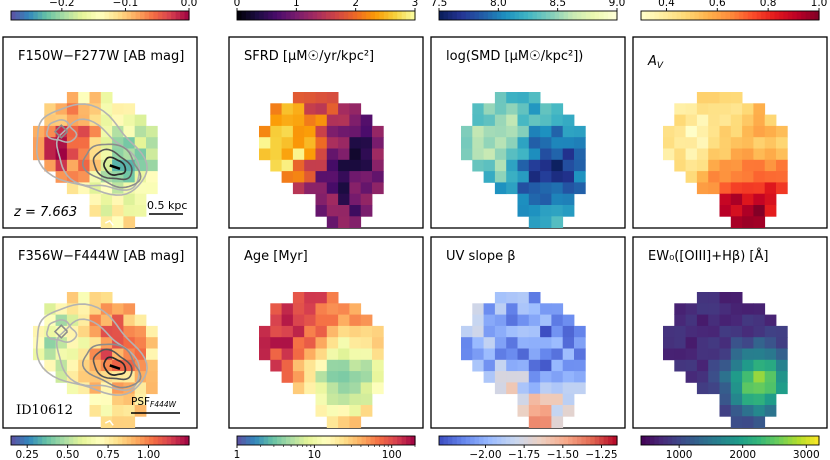 Image resolution: width=830 pixels, height=460 pixels. I want to click on panel-f356w-f444w: F356W−F444W [AB mag], so click(100, 332).